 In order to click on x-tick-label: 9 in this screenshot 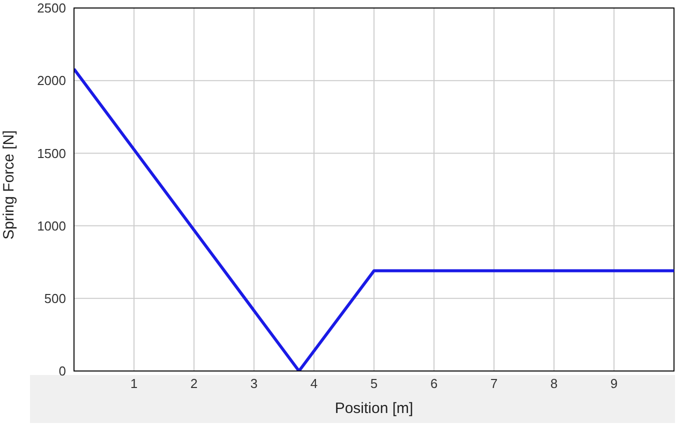, I will do `click(614, 384)`.